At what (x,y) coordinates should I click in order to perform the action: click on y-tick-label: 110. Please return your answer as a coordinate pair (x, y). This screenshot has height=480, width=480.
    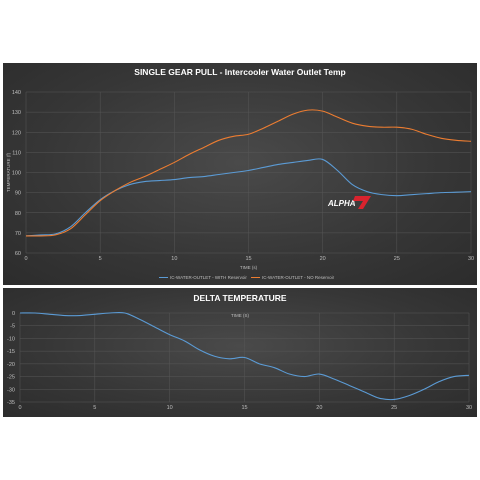
    Looking at the image, I should click on (16, 153).